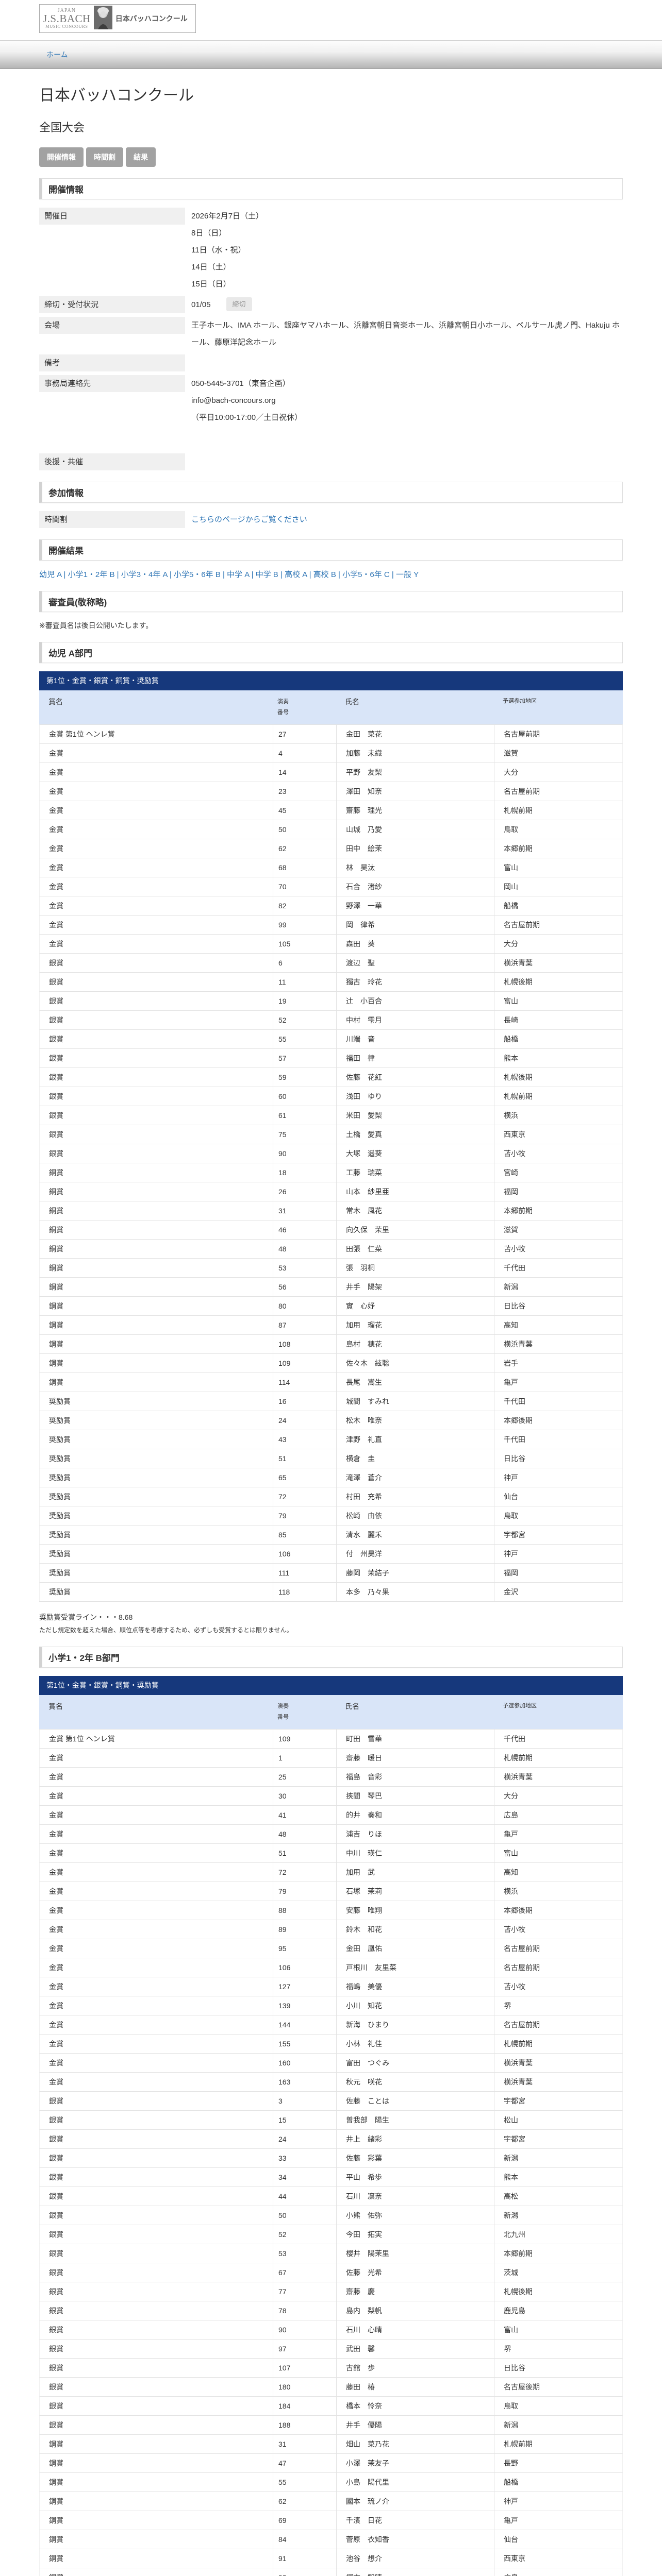 Image resolution: width=662 pixels, height=2576 pixels. Describe the element at coordinates (304, 2367) in the screenshot. I see `number-cell: 107` at that location.